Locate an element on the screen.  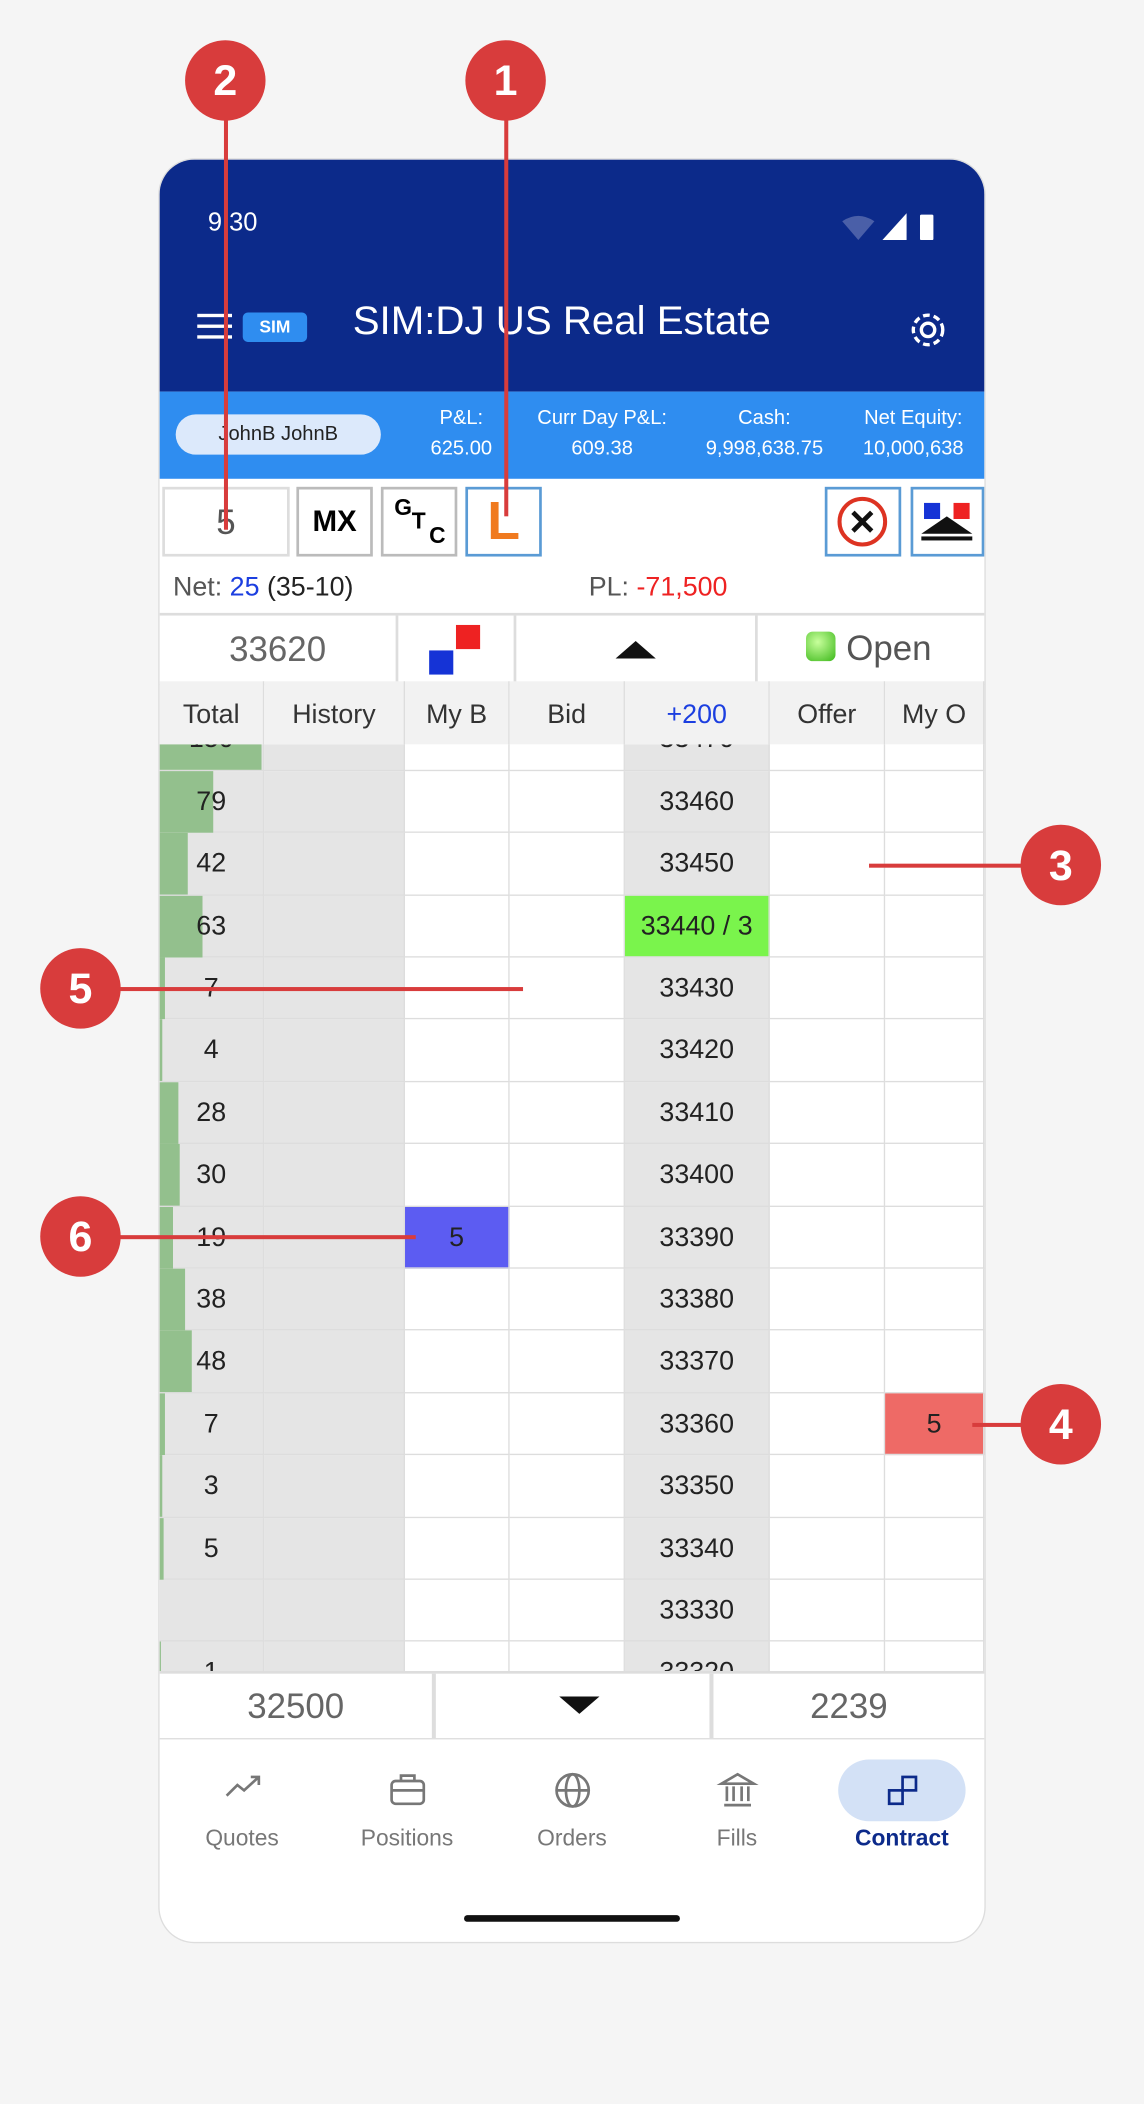
scroll-down is located at coordinates (575, 1706).